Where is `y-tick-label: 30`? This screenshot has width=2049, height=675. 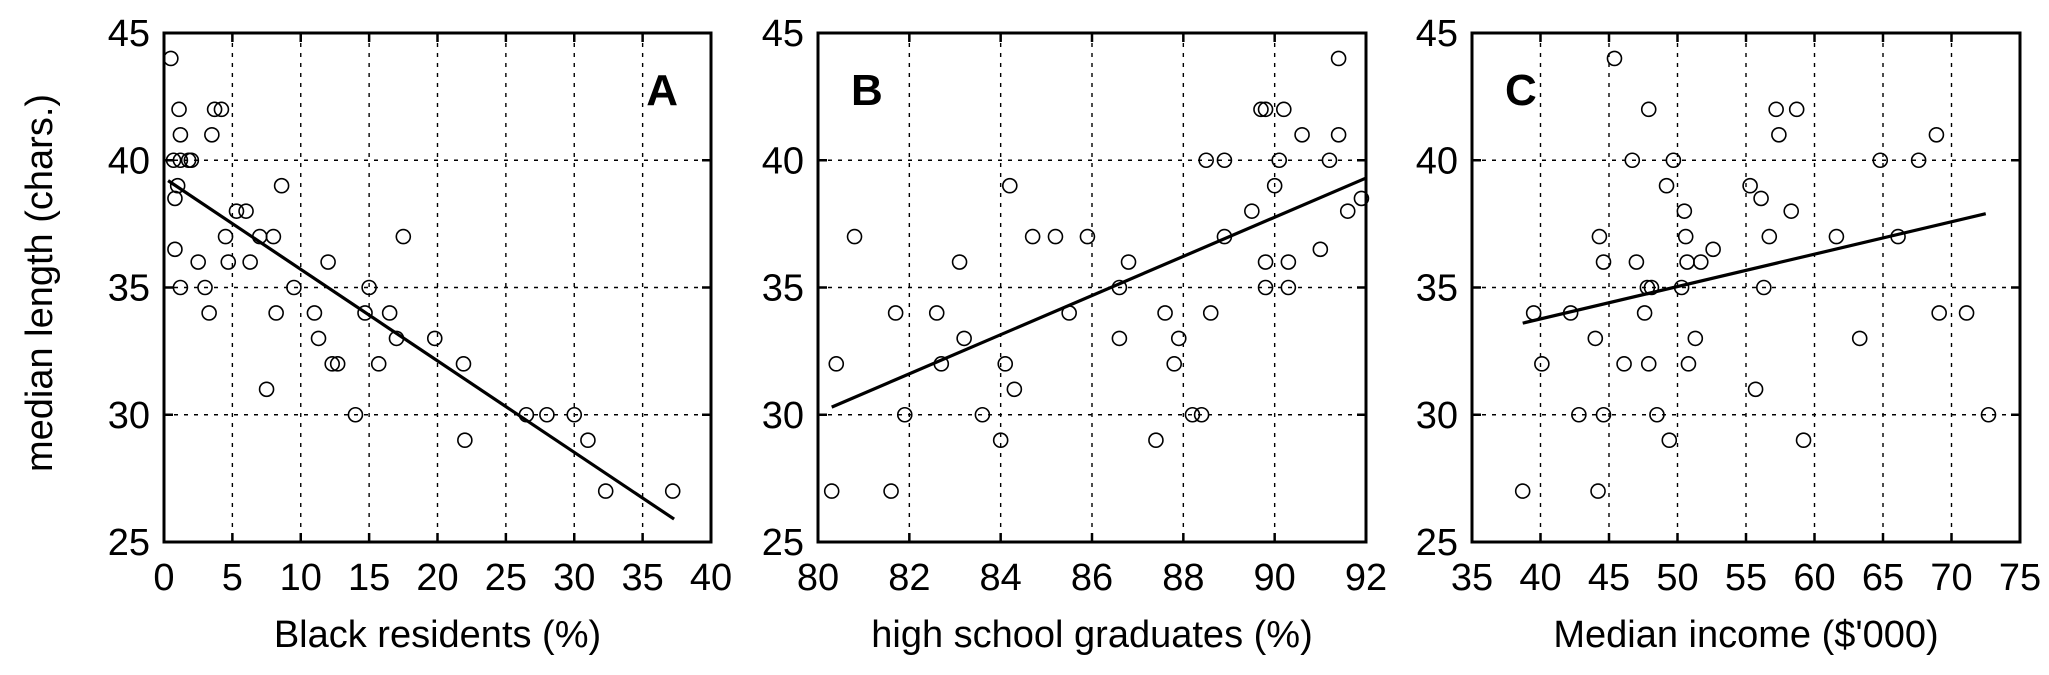
y-tick-label: 30 is located at coordinates (1437, 416).